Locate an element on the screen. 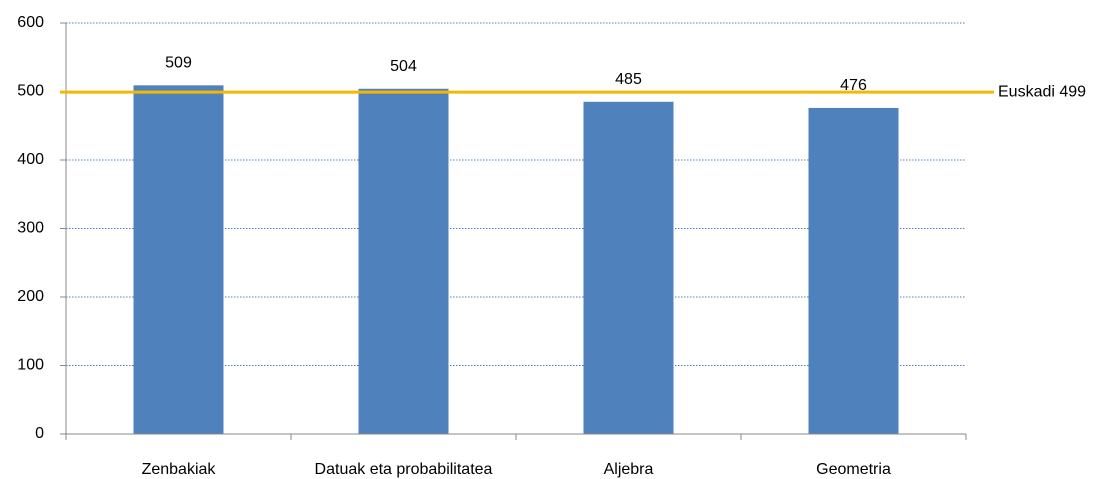  y-tick-label: 600 is located at coordinates (30, 22).